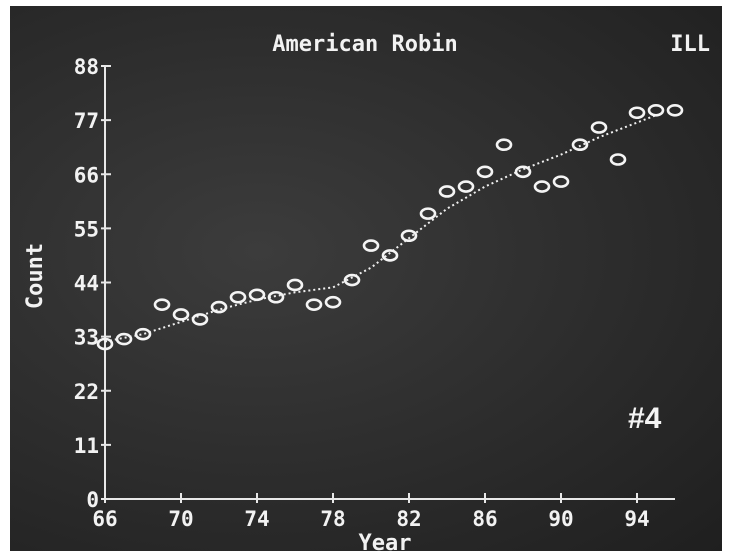 This screenshot has width=734, height=551. What do you see at coordinates (86, 229) in the screenshot?
I see `y-tick-label: 55` at bounding box center [86, 229].